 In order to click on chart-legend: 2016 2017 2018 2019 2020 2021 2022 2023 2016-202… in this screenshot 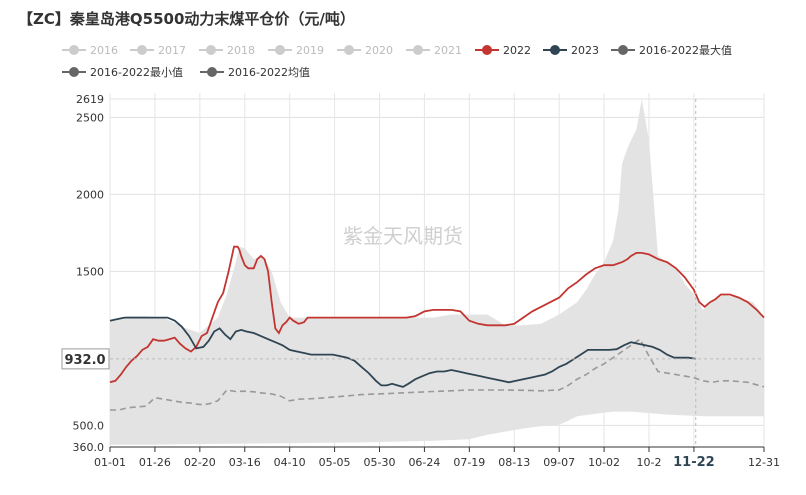, I will do `click(397, 61)`.